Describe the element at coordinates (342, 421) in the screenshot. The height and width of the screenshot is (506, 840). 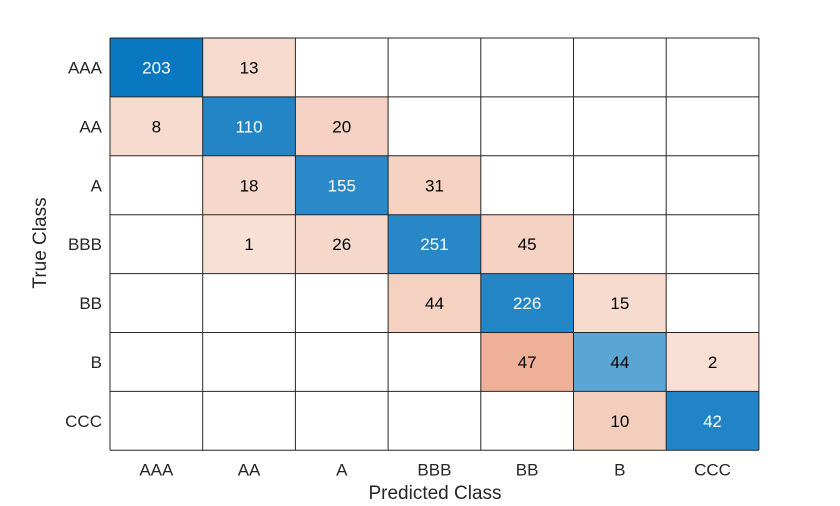
I see `cell-CCC-A` at that location.